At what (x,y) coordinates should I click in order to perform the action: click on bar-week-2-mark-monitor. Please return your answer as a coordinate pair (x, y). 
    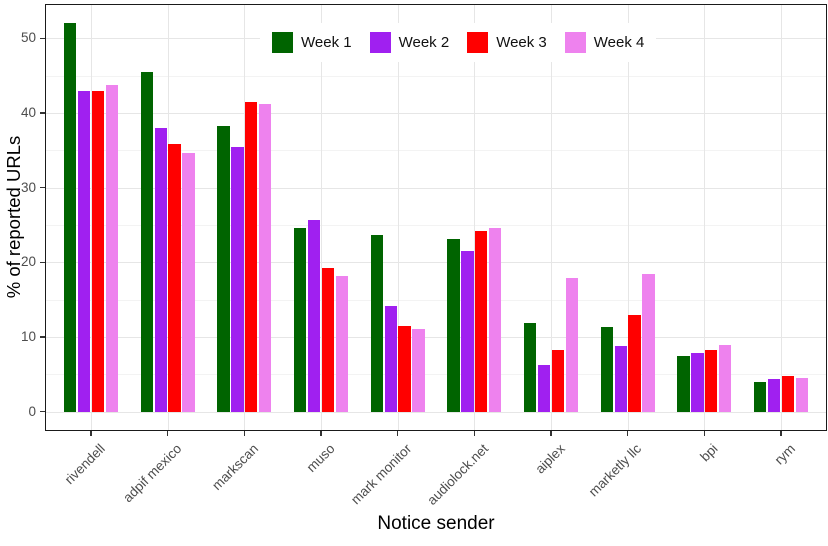
    Looking at the image, I should click on (390, 359).